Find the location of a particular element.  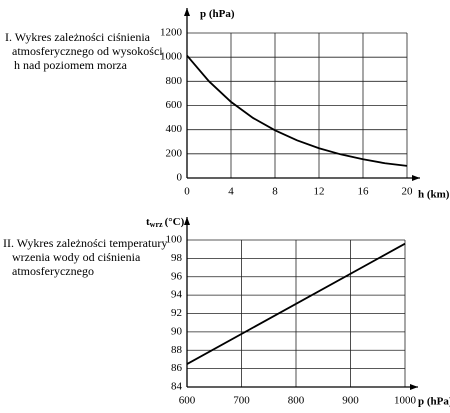

y-tick-label: 94 is located at coordinates (177, 295).